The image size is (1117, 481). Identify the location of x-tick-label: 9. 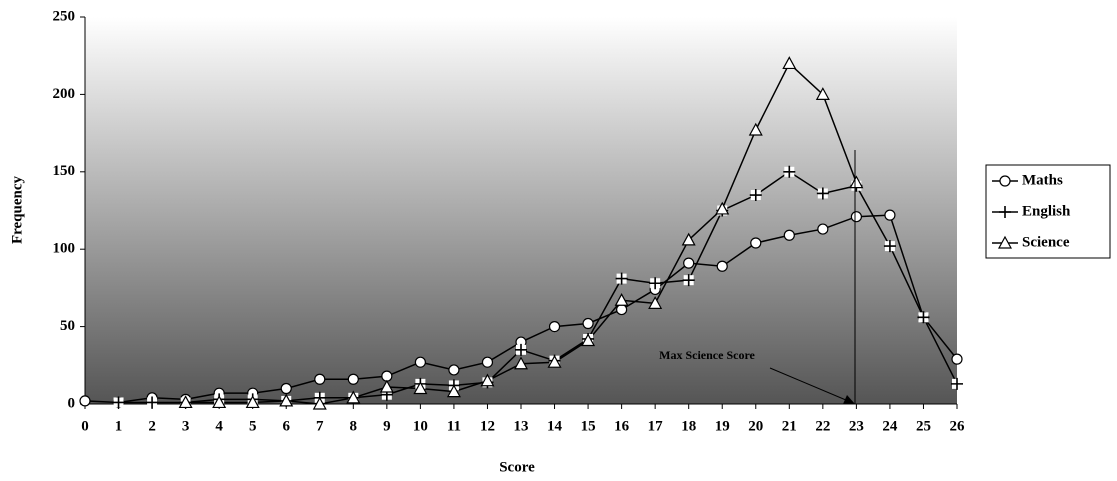
(387, 426).